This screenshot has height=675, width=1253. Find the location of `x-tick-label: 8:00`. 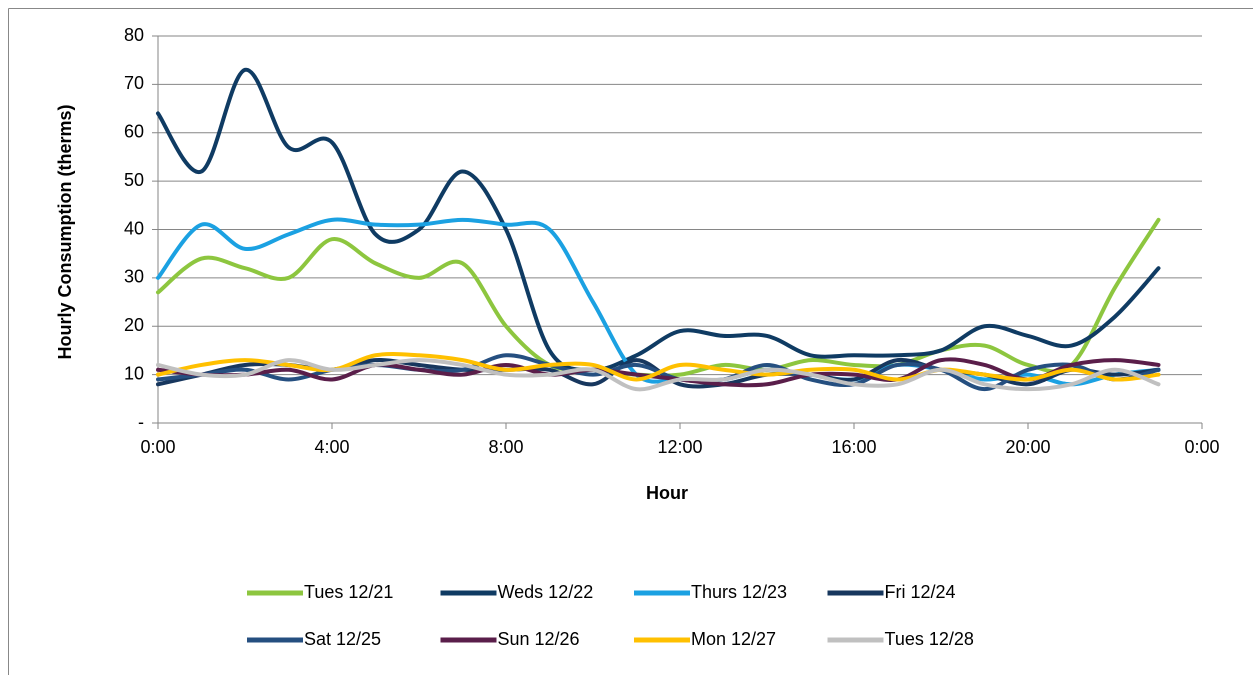

x-tick-label: 8:00 is located at coordinates (505, 447).